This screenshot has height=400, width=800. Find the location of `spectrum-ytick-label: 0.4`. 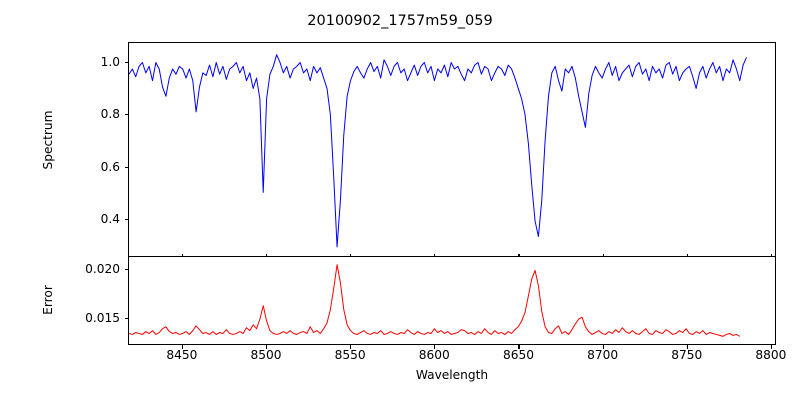

spectrum-ytick-label: 0.4 is located at coordinates (110, 218).